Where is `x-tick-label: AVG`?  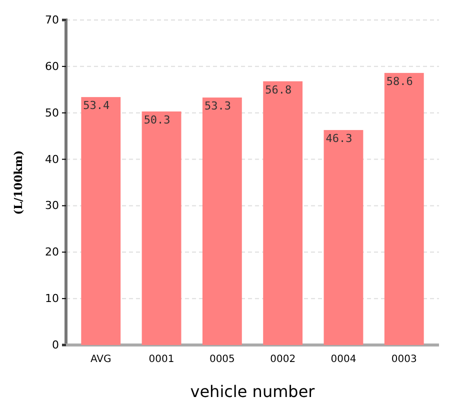
x-tick-label: AVG is located at coordinates (101, 360).